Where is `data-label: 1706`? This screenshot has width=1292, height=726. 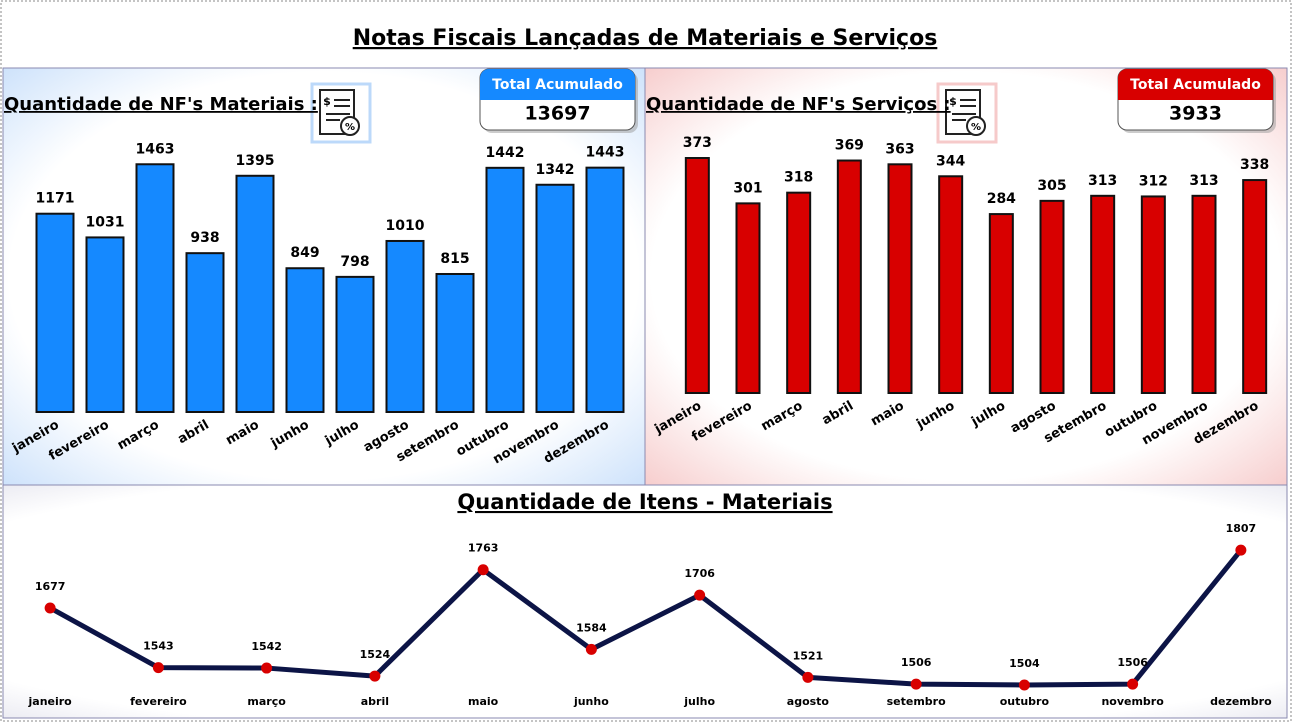
data-label: 1706 is located at coordinates (699, 573).